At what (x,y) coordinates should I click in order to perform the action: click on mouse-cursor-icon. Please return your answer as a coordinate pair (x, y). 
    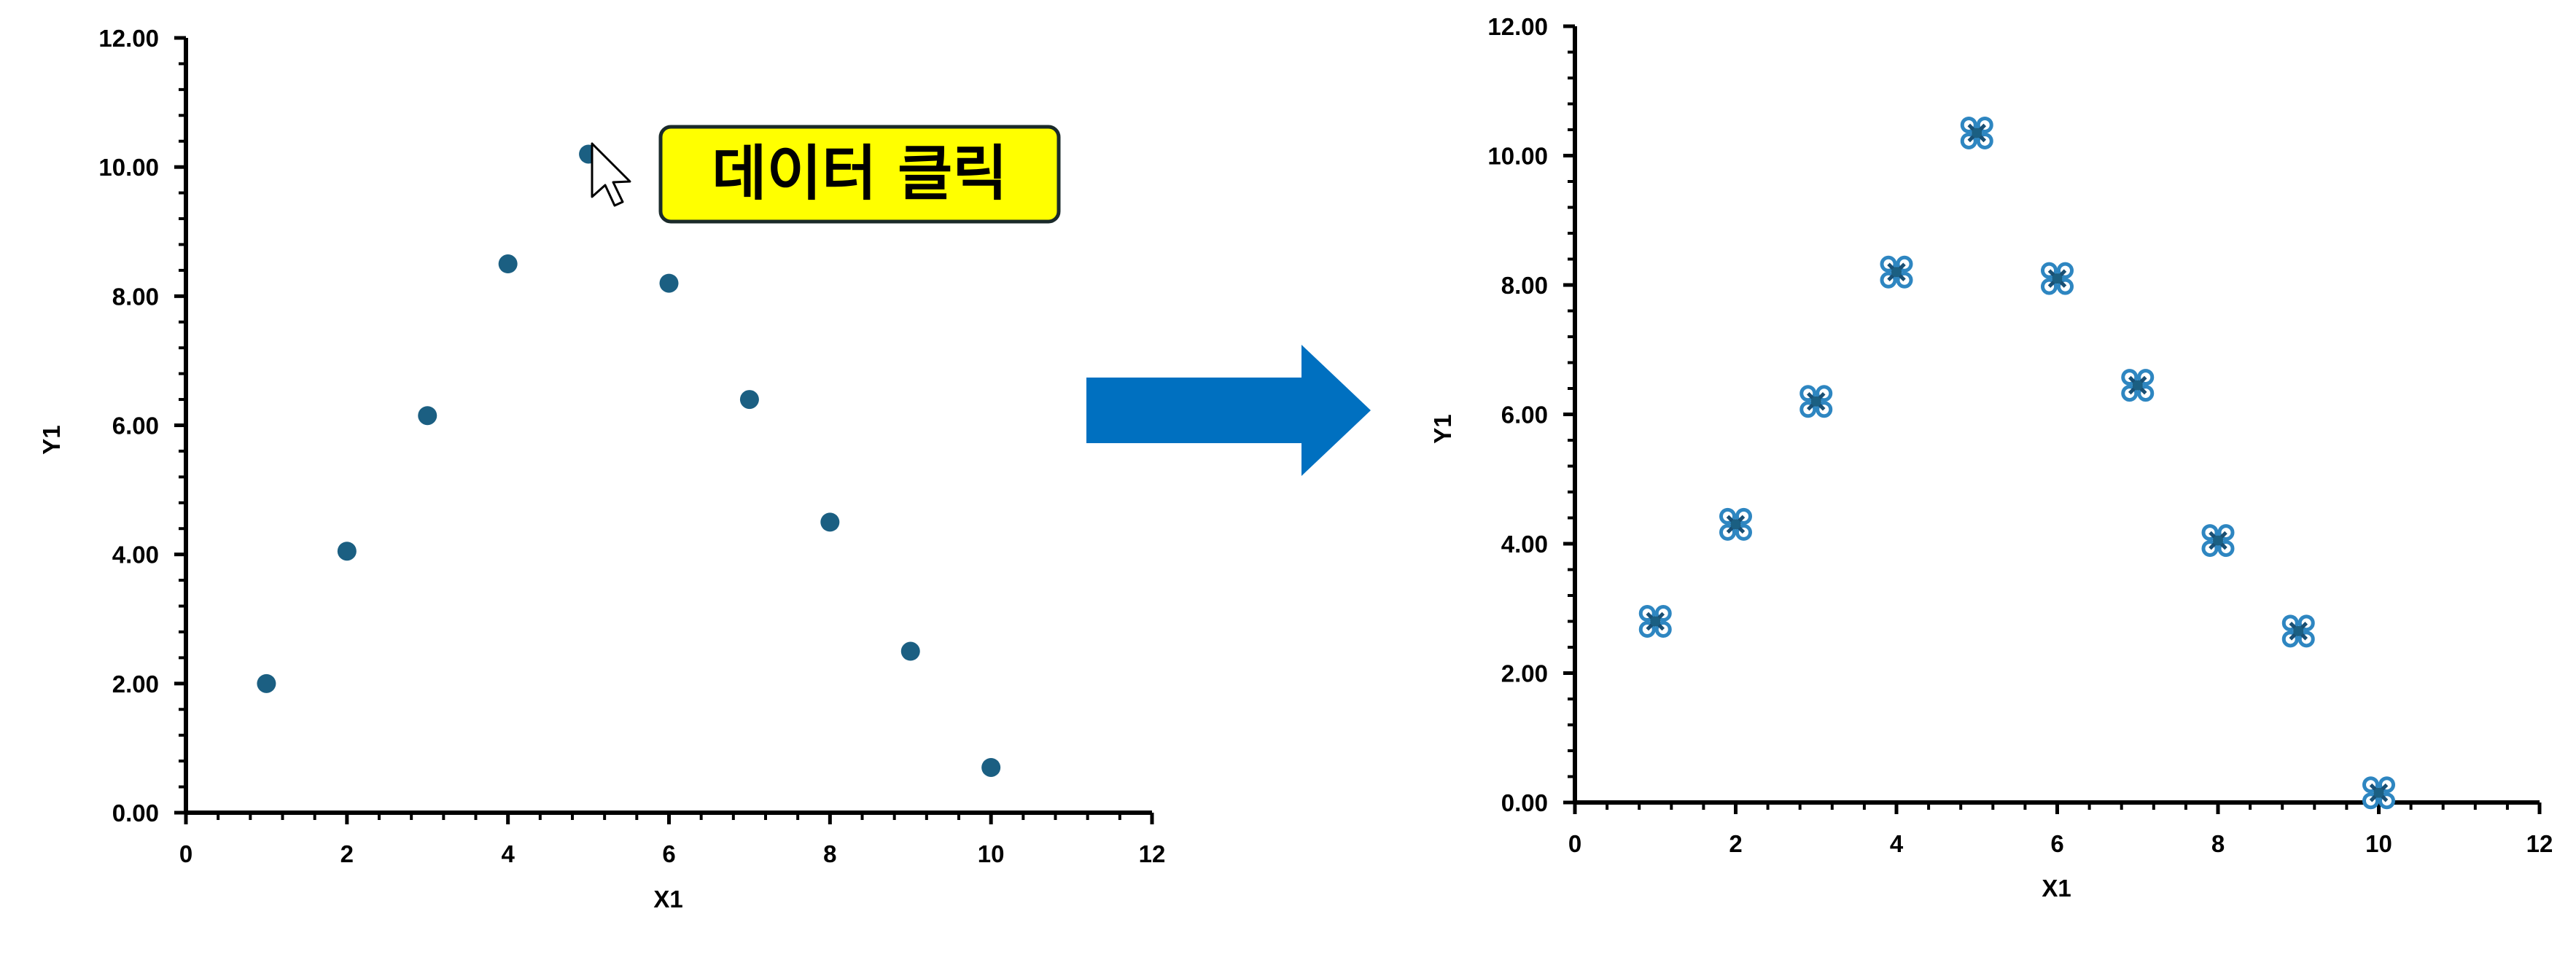
    Looking at the image, I should click on (611, 174).